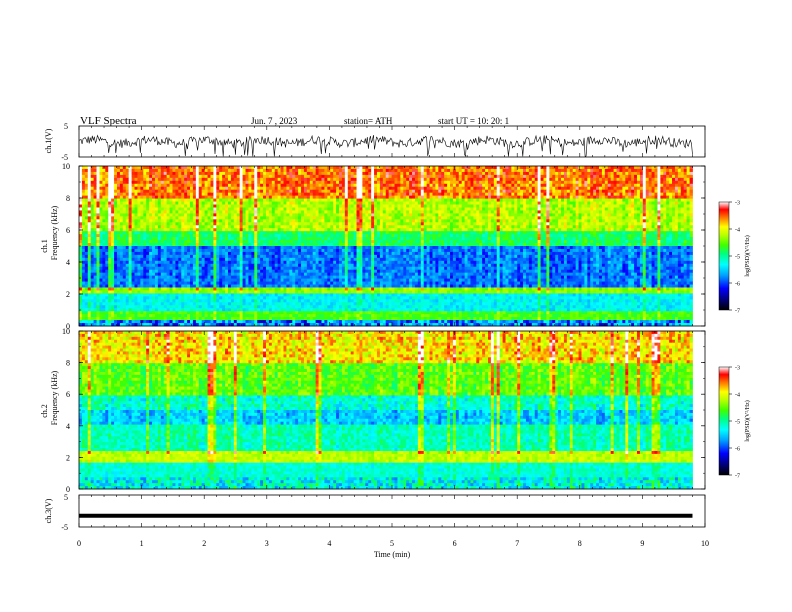 The height and width of the screenshot is (612, 792). Describe the element at coordinates (392, 511) in the screenshot. I see `ch3-frame` at that location.